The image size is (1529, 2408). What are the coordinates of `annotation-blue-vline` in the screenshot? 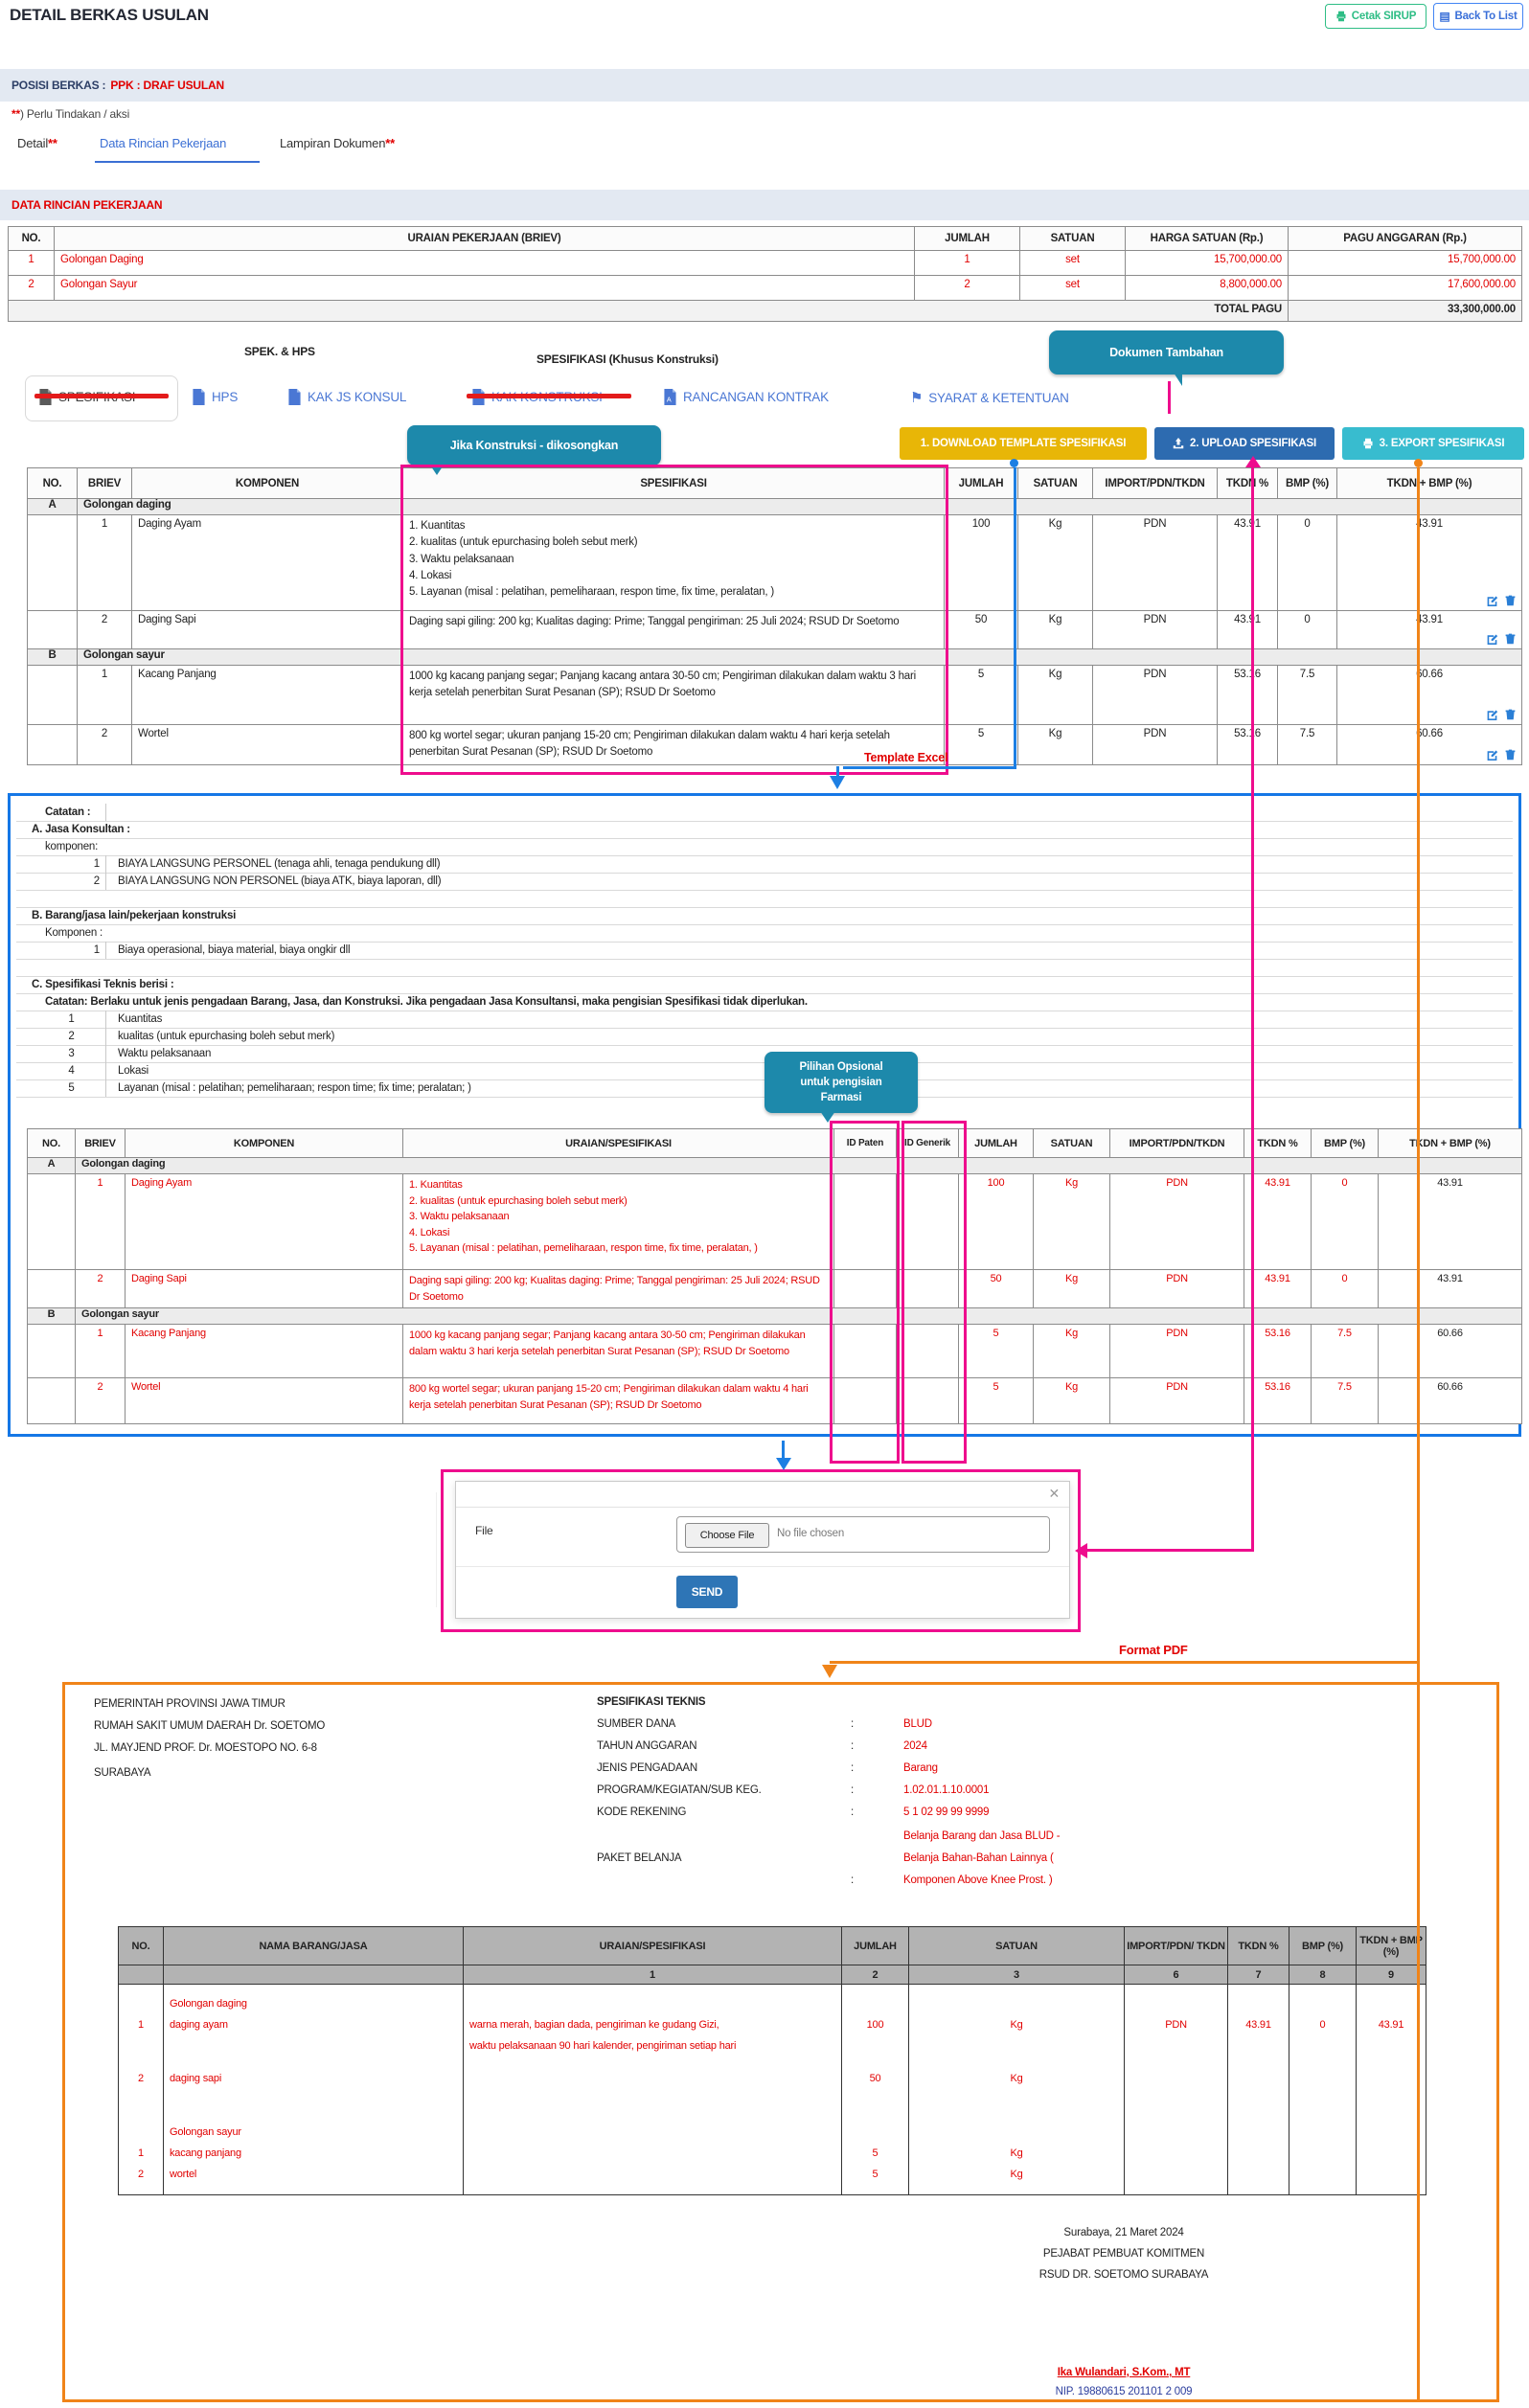 It's located at (1015, 616).